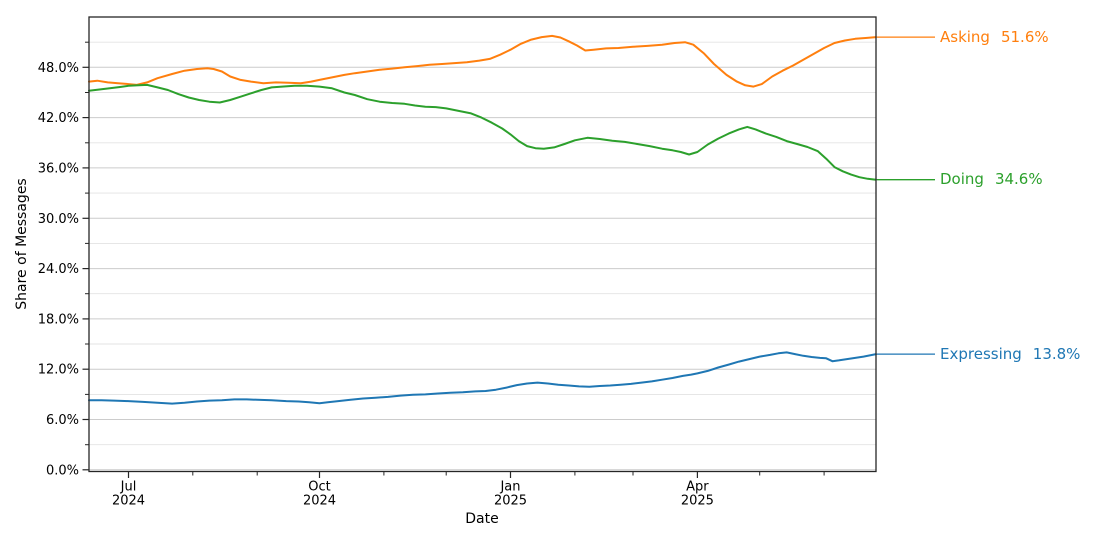  I want to click on y-tick-label: 30.0%, so click(58, 219).